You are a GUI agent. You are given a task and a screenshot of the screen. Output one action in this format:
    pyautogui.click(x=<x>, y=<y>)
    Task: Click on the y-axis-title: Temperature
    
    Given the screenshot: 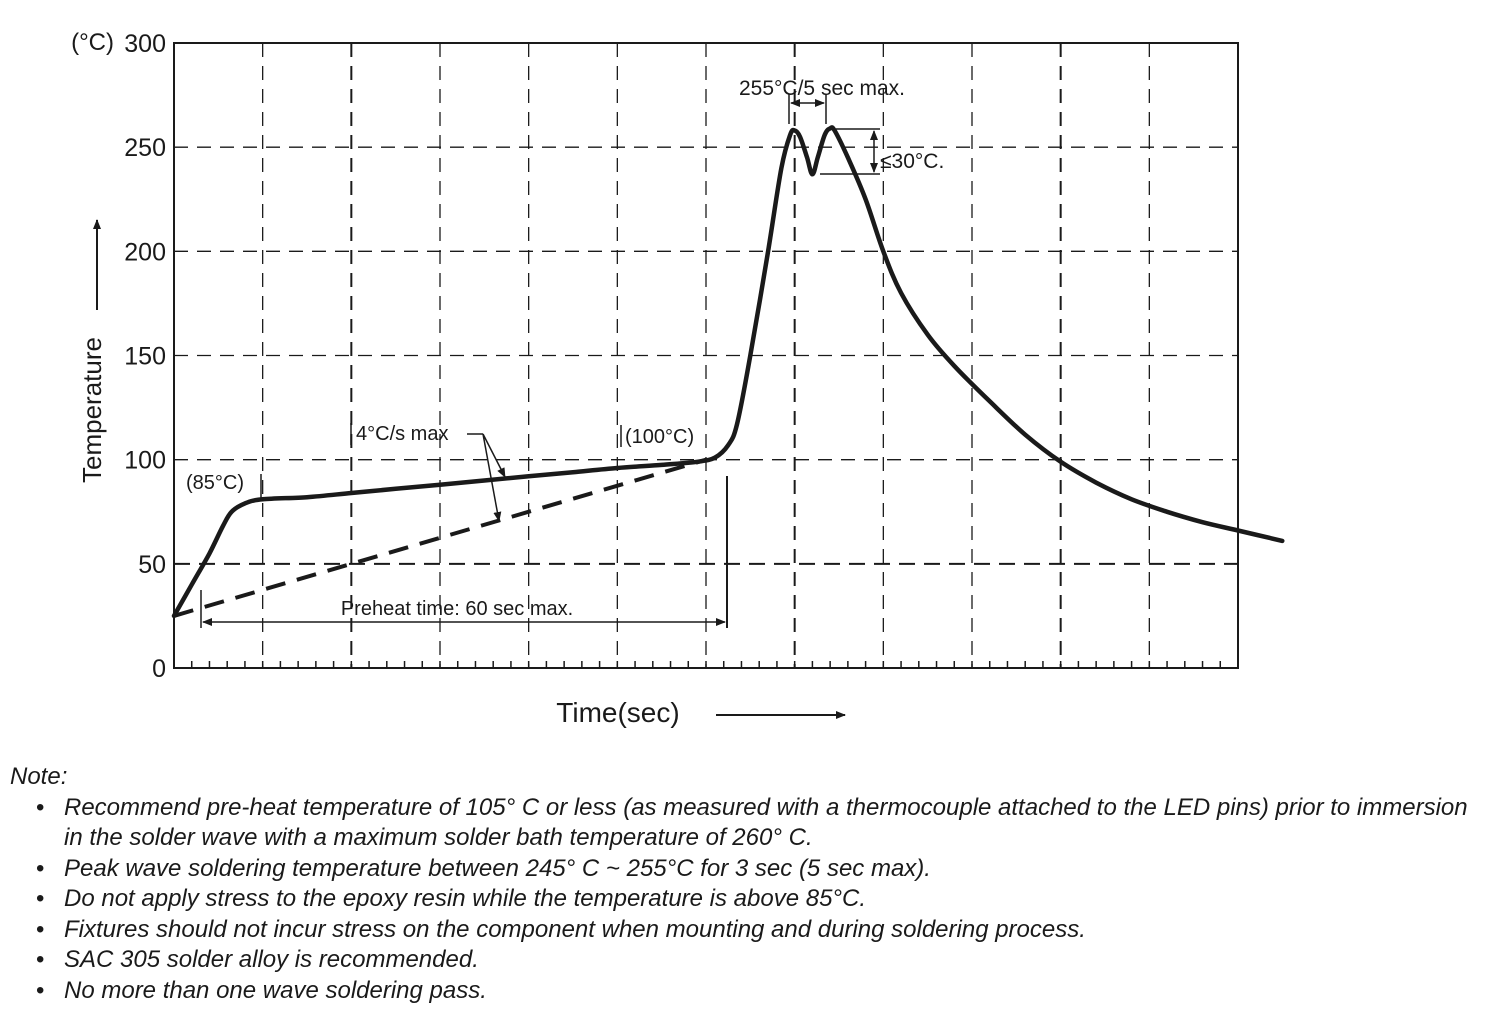 What is the action you would take?
    pyautogui.click(x=92, y=410)
    